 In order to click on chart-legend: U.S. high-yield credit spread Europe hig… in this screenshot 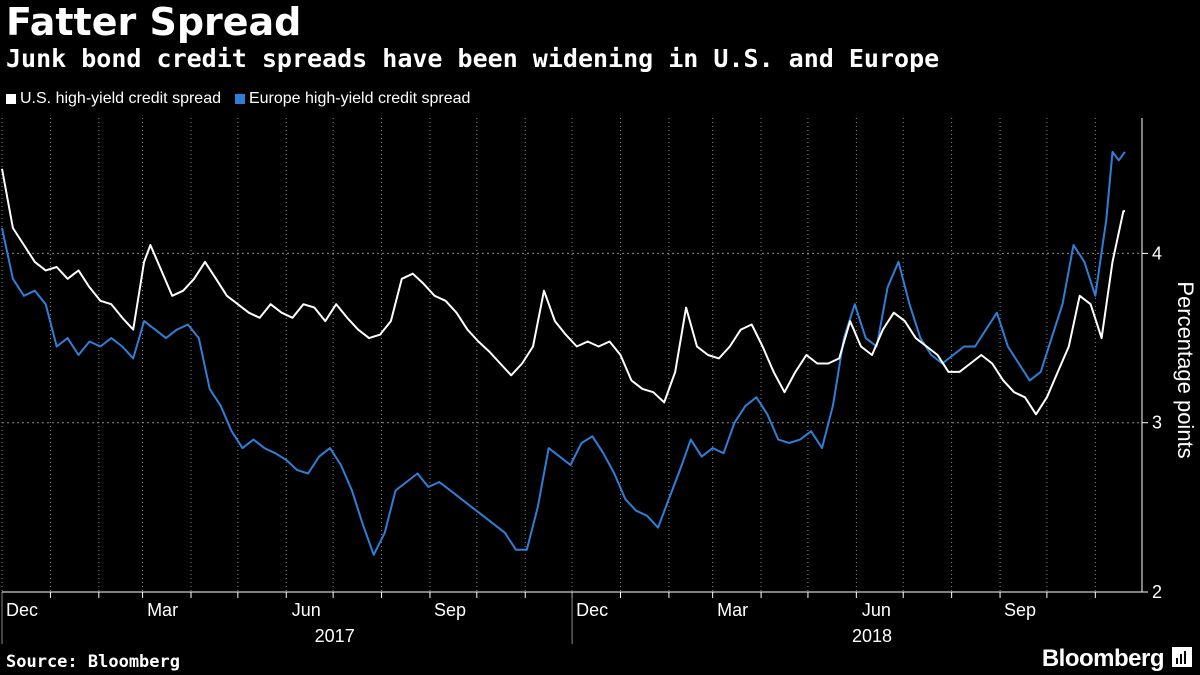, I will do `click(238, 99)`.